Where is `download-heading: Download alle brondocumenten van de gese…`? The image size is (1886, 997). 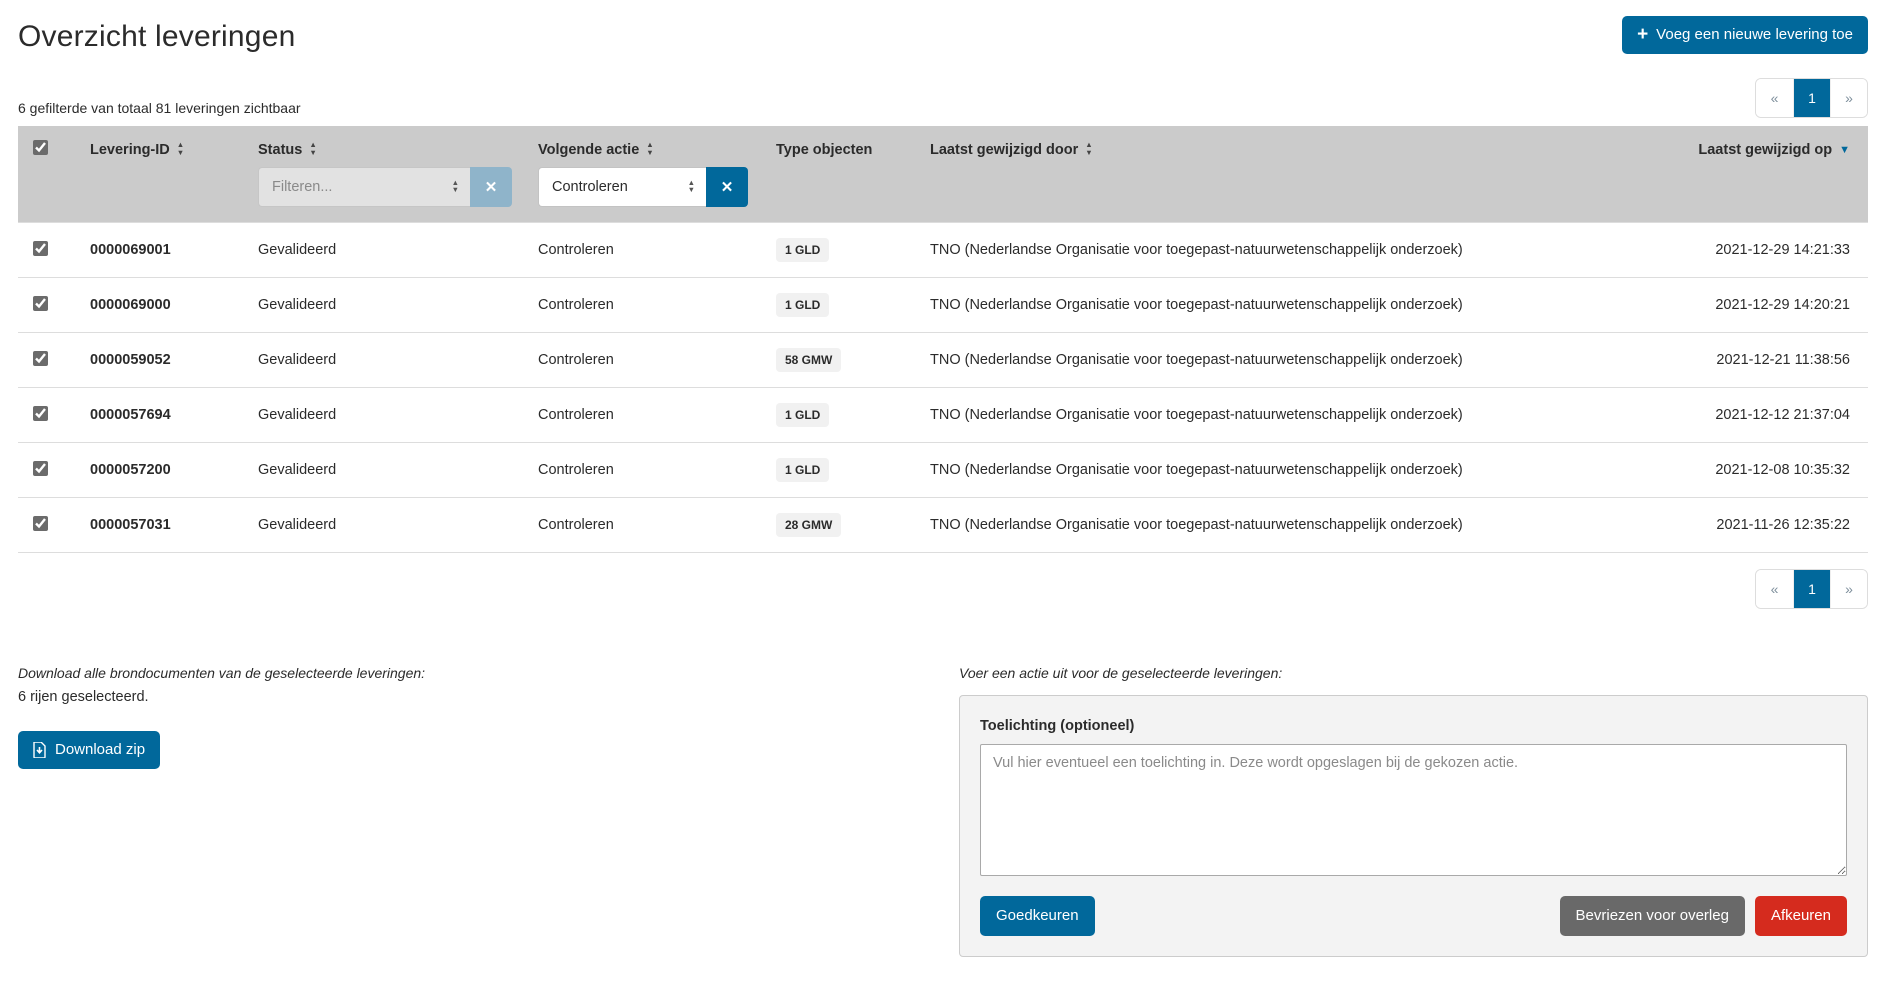
download-heading: Download alle brondocumenten van de gese… is located at coordinates (222, 673).